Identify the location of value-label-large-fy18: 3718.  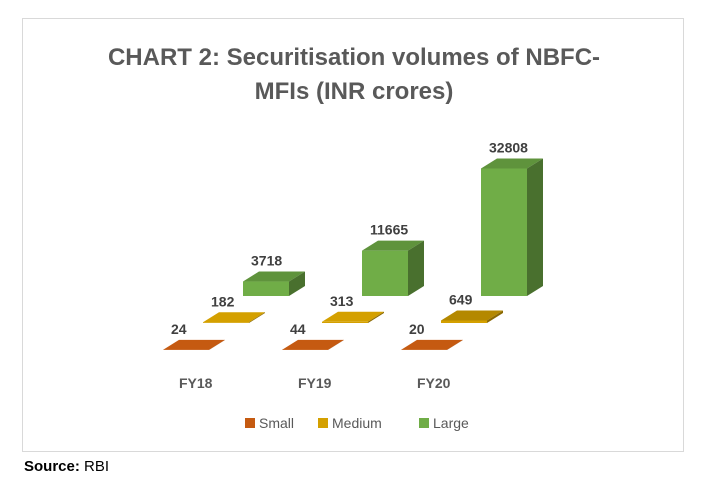
(266, 261).